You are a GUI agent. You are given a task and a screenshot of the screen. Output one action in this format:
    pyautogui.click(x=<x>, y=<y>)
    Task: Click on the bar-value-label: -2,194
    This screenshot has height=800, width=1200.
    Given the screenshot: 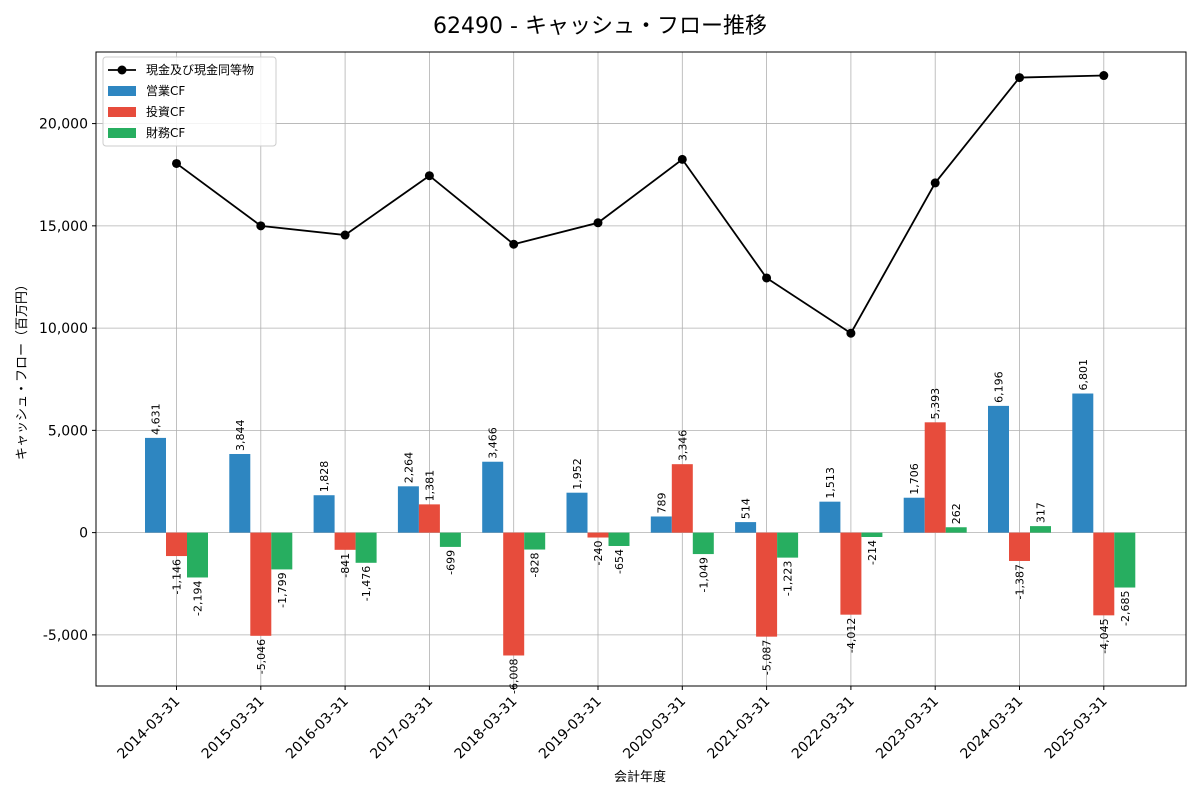 What is the action you would take?
    pyautogui.click(x=198, y=597)
    